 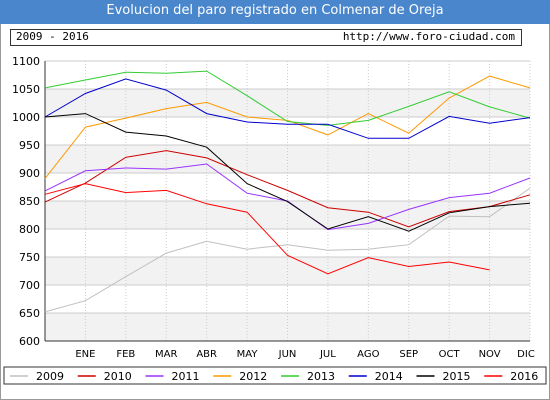 I want to click on site-url: http://www.foro-ciudad.com, so click(x=428, y=36).